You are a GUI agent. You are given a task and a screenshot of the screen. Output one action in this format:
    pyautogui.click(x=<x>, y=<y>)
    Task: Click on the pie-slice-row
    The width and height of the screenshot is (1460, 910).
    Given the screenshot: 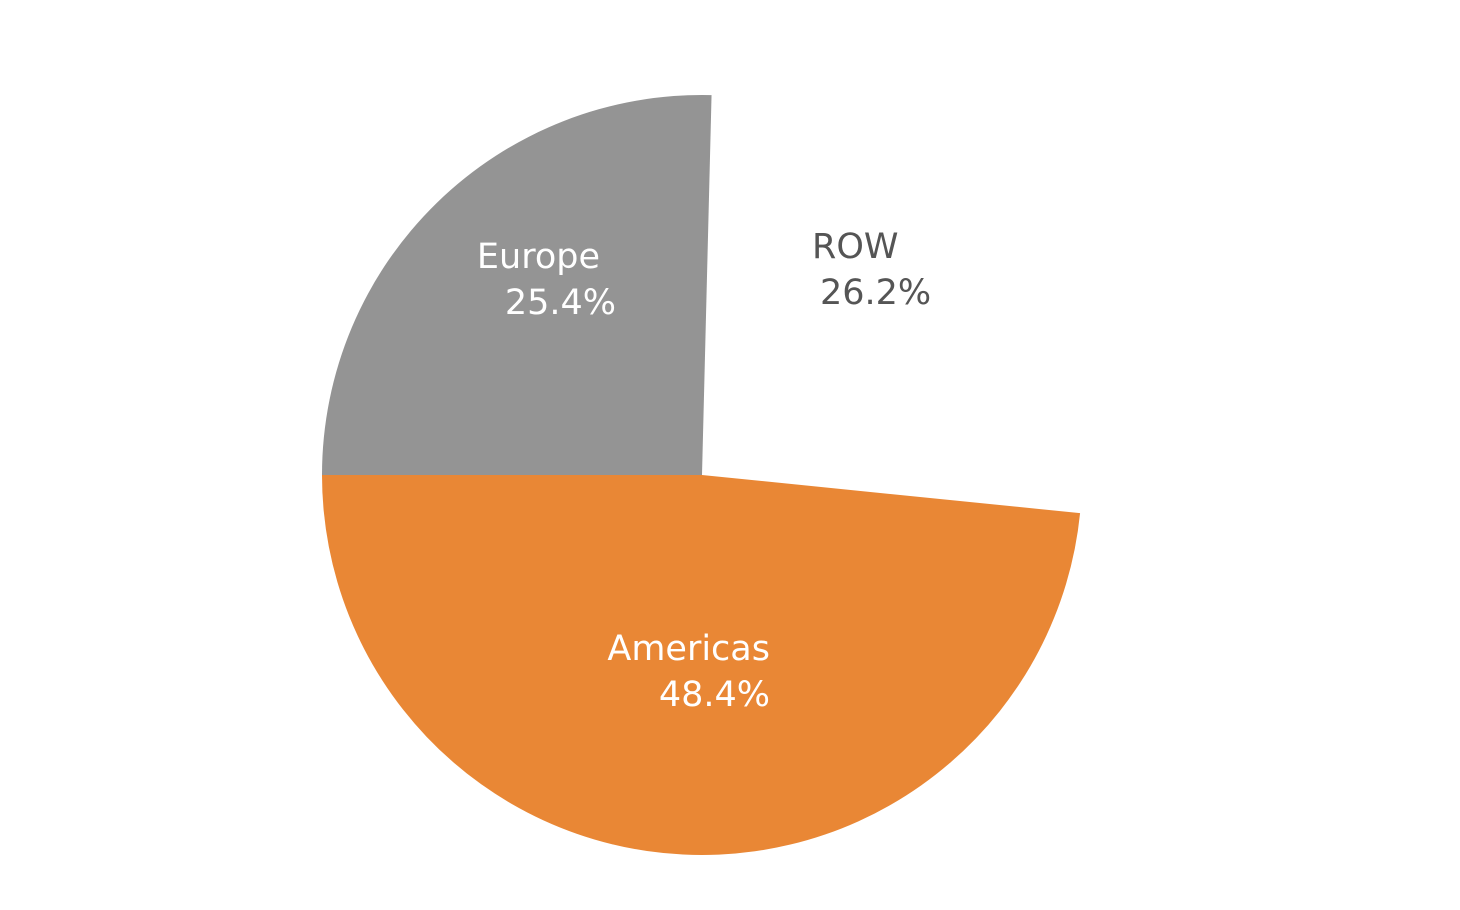 What is the action you would take?
    pyautogui.click(x=892, y=304)
    